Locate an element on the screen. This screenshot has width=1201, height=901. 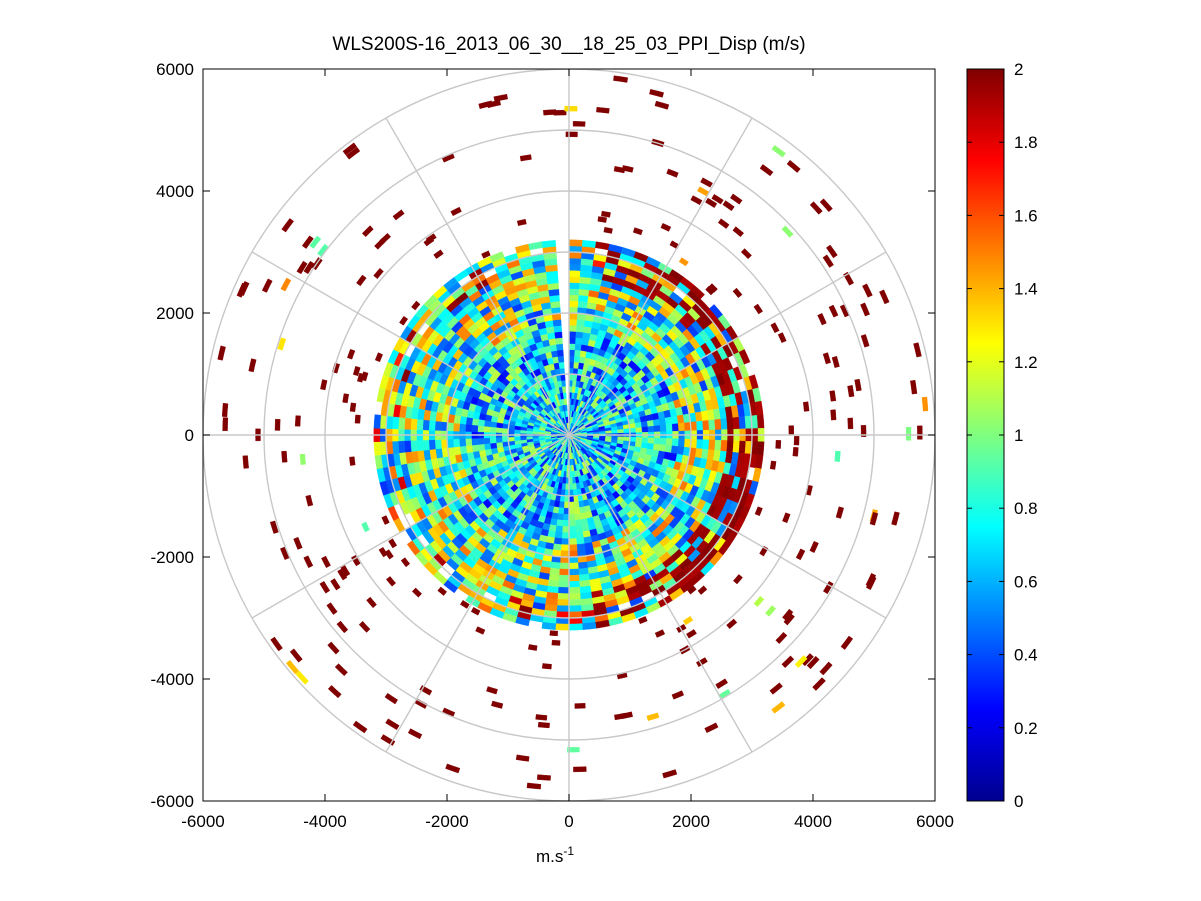
colorbar-tick-label: 1.8 is located at coordinates (1026, 142).